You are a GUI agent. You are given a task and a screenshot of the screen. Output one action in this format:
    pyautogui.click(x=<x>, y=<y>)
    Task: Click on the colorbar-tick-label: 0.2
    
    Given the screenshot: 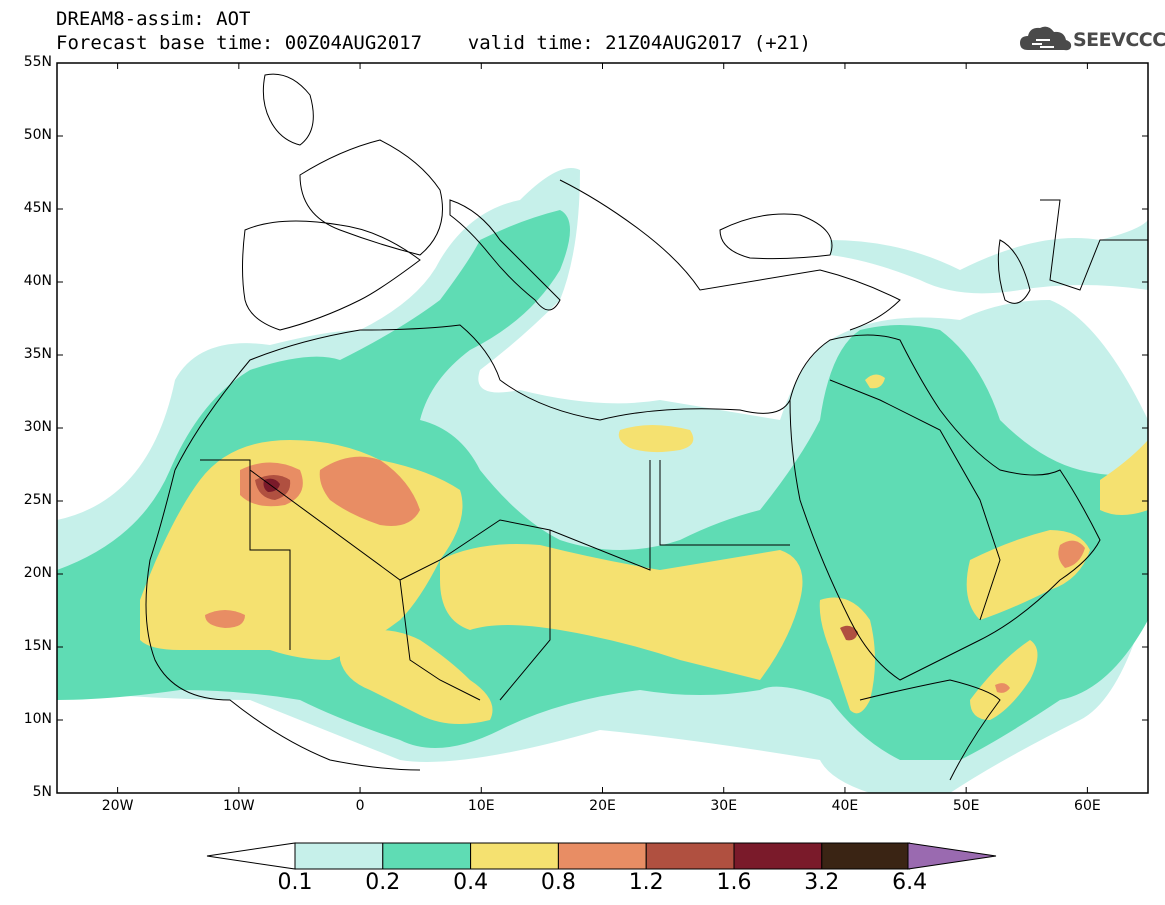 What is the action you would take?
    pyautogui.click(x=383, y=882)
    